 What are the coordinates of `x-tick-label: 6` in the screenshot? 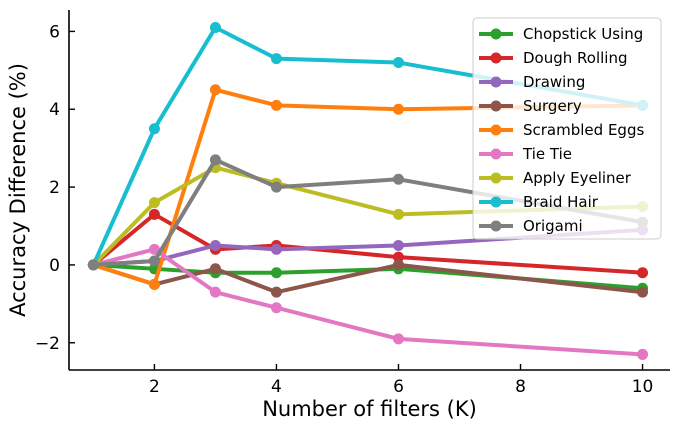 It's located at (398, 387).